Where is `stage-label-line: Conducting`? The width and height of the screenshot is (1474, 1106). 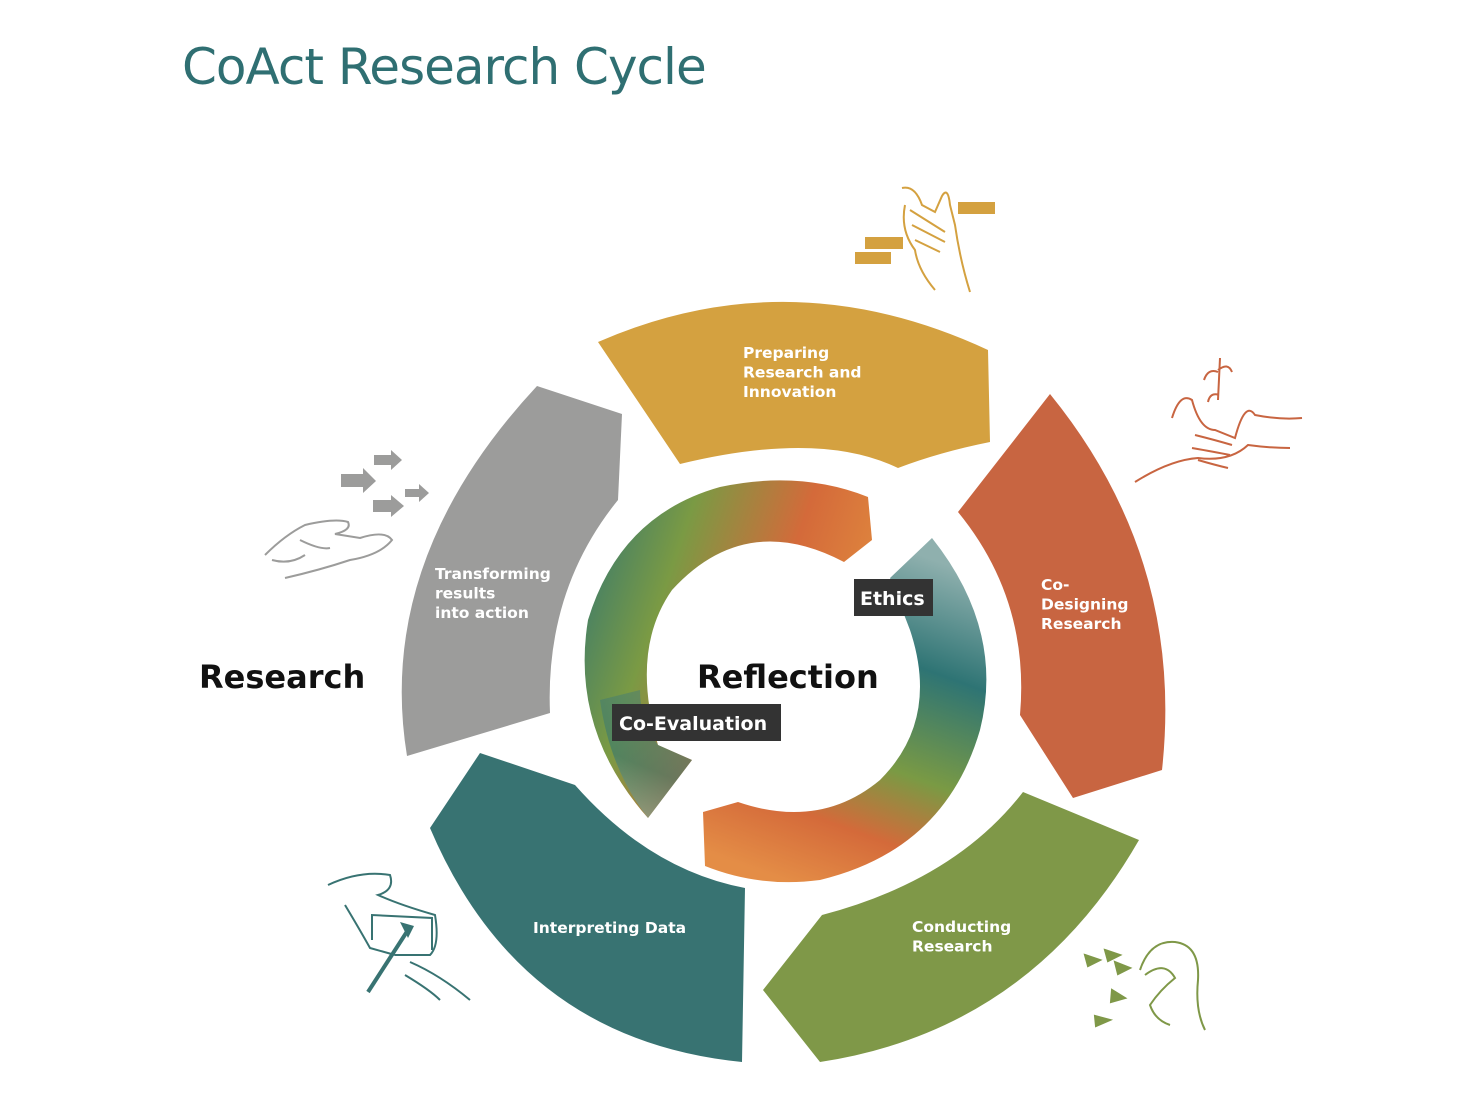 stage-label-line: Conducting is located at coordinates (961, 927).